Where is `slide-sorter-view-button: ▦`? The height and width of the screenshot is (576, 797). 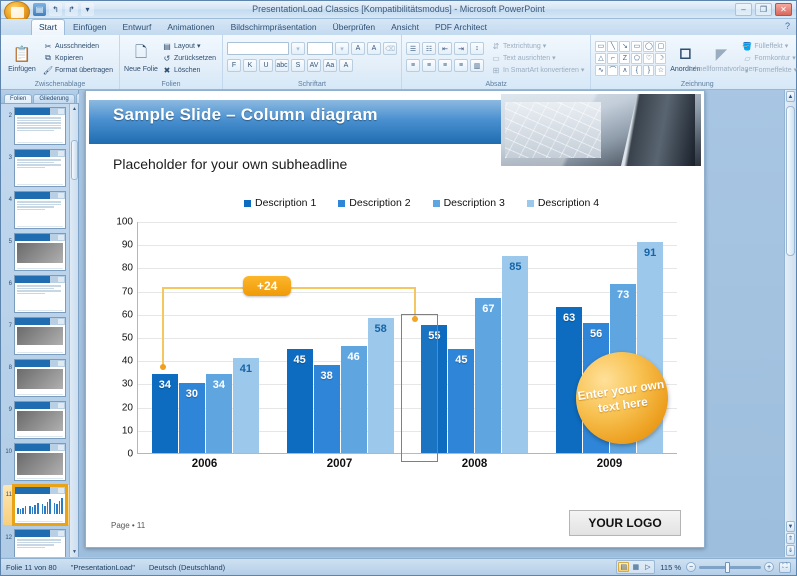 slide-sorter-view-button: ▦ is located at coordinates (636, 567).